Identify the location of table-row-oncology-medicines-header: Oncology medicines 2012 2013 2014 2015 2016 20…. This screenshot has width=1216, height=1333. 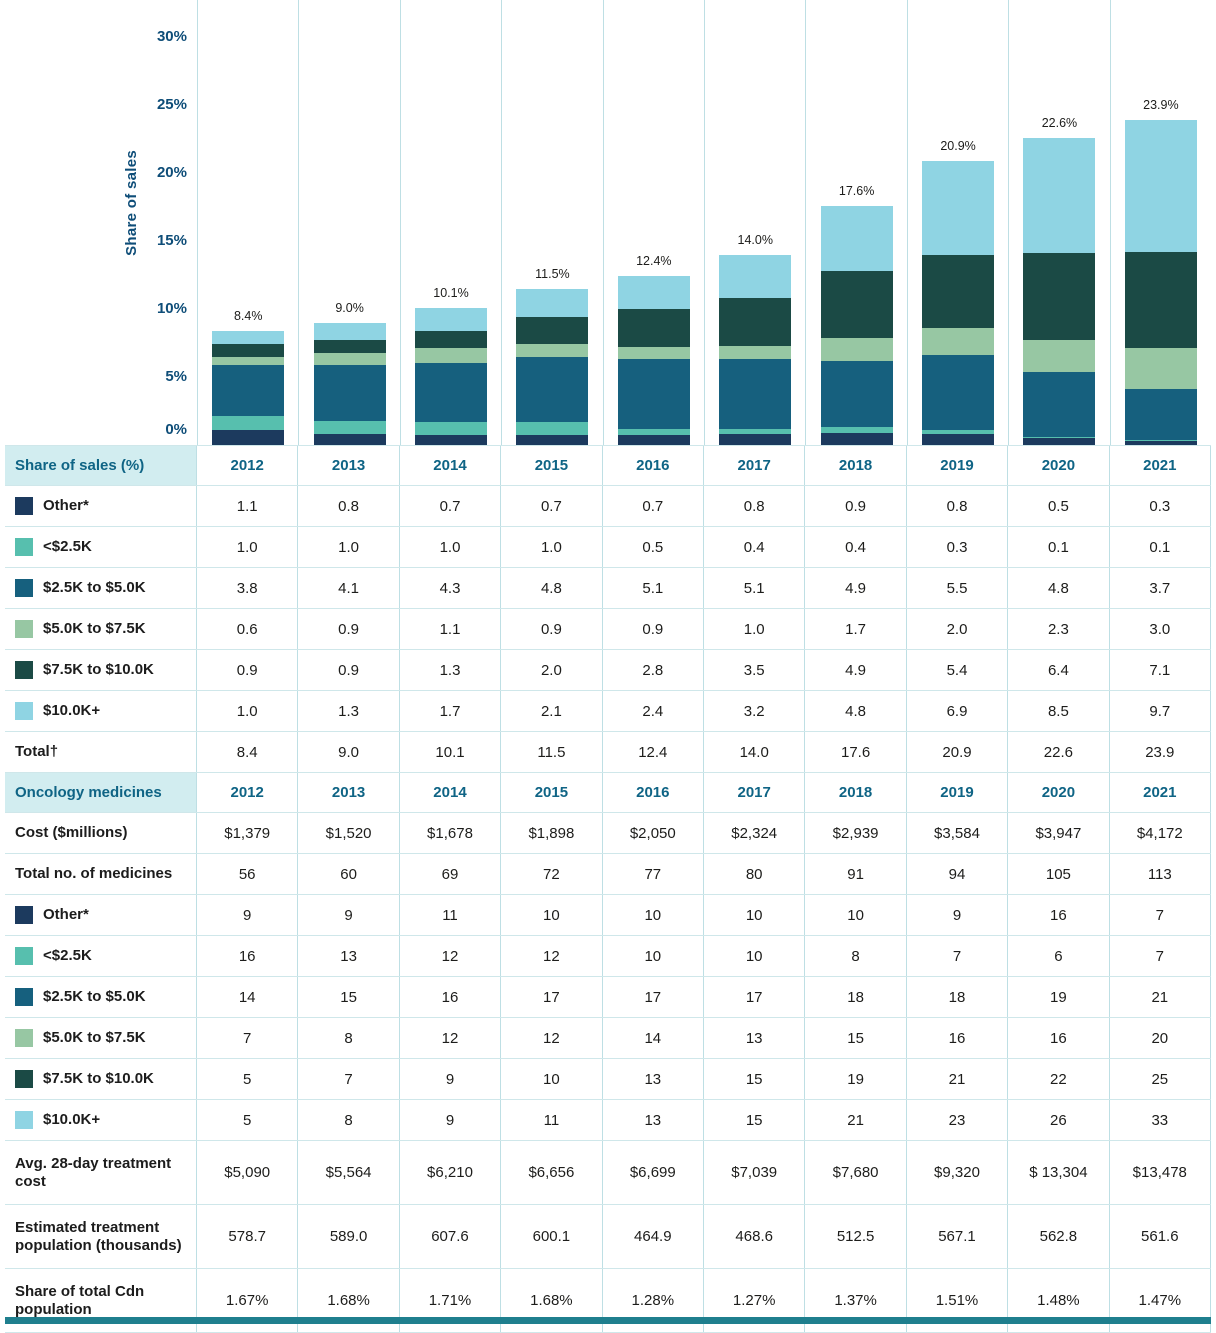
(608, 793).